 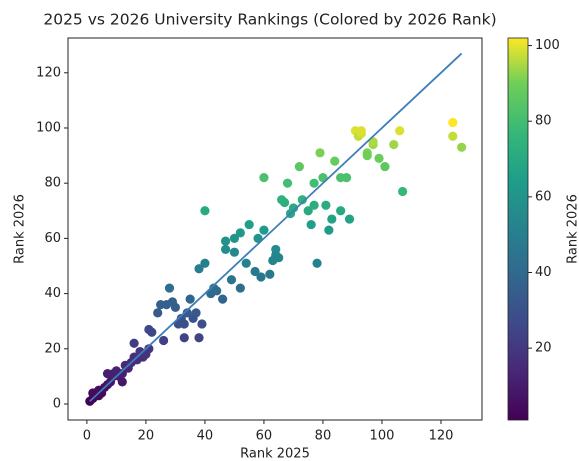 I want to click on colorbar-tick-label: 80, so click(x=543, y=121).